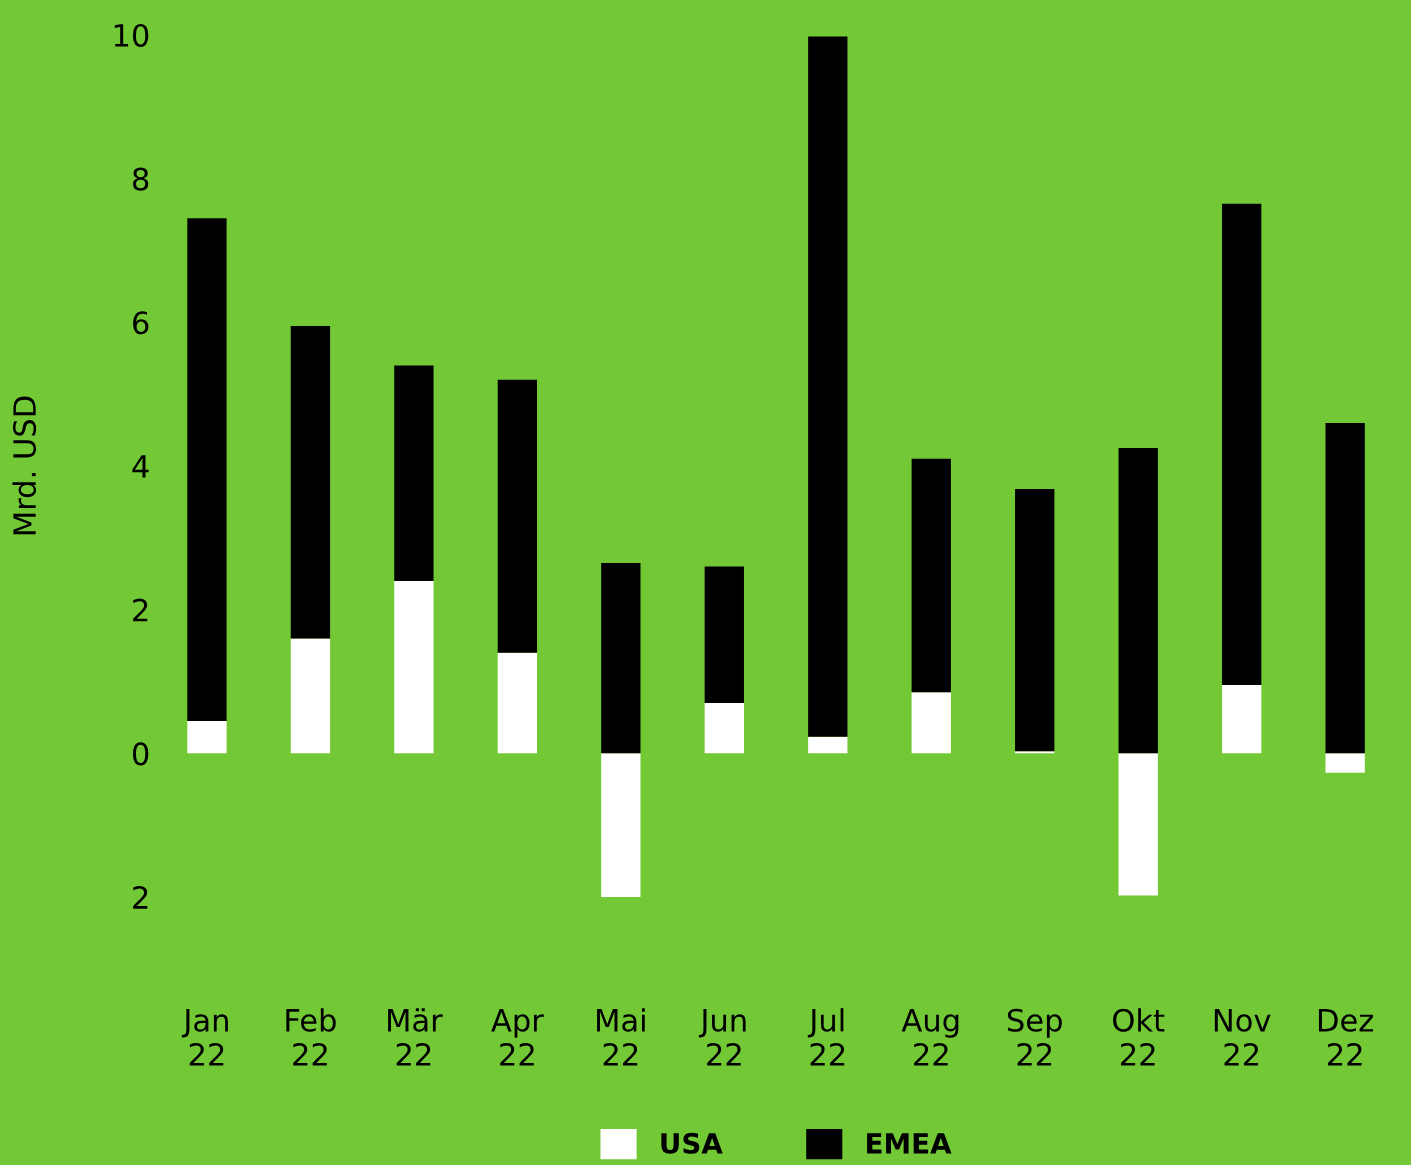  Describe the element at coordinates (930, 1037) in the screenshot. I see `x-tick-label: Aug 22` at that location.